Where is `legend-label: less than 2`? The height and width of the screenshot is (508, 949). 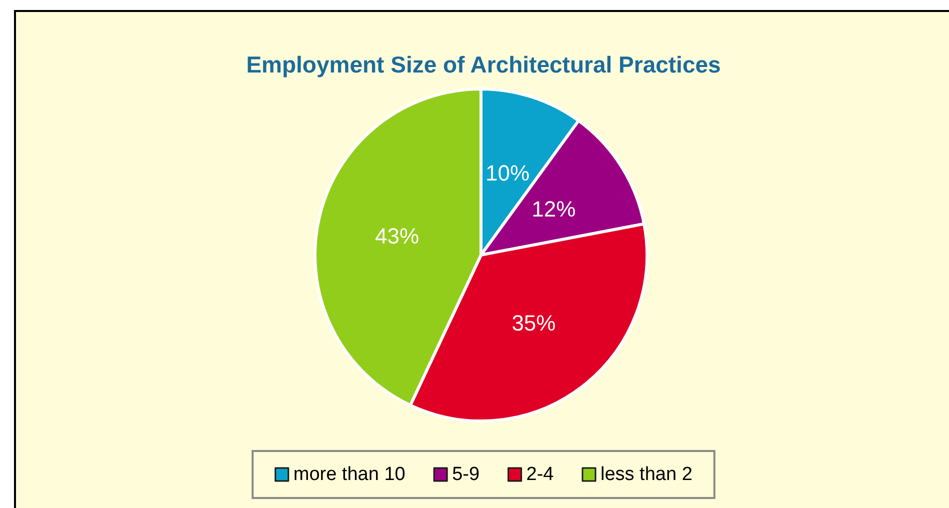 legend-label: less than 2 is located at coordinates (646, 474).